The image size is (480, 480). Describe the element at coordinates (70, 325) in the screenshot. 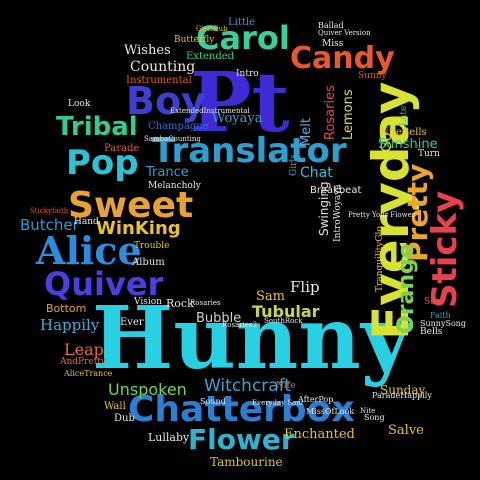

I see `word: Happily` at that location.